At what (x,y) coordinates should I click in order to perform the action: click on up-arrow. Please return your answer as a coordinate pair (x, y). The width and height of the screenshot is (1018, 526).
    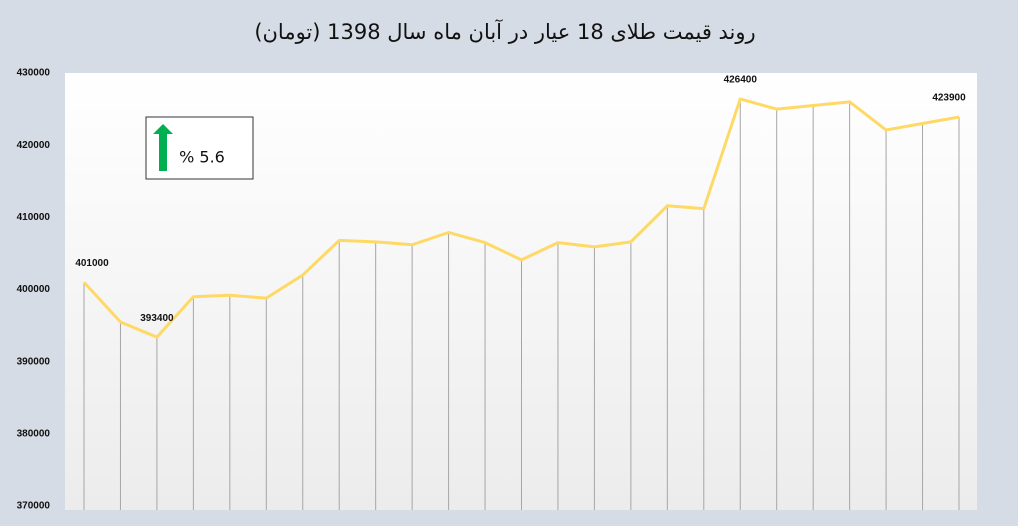
    Looking at the image, I should click on (163, 147).